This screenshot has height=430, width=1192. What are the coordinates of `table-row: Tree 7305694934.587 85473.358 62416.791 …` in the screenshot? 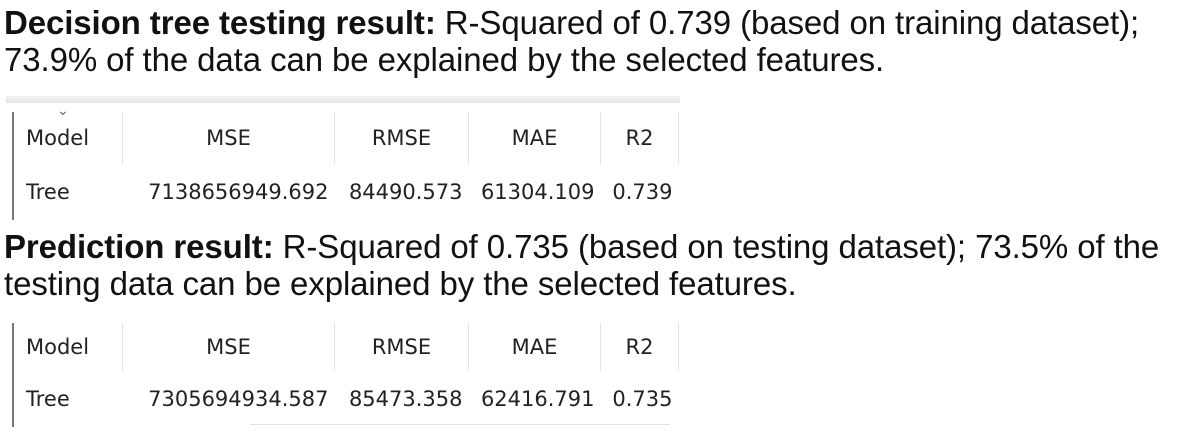 It's located at (346, 399).